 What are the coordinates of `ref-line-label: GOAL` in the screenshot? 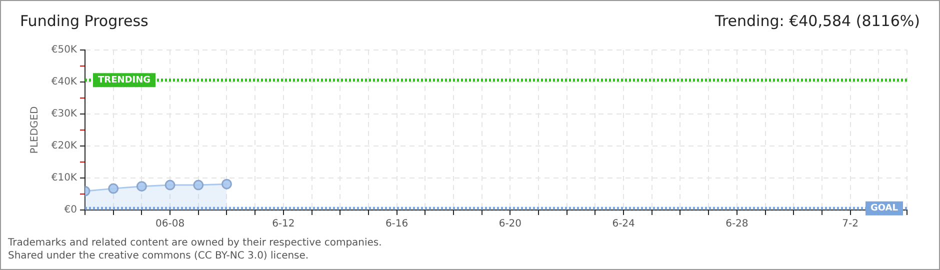 It's located at (884, 209).